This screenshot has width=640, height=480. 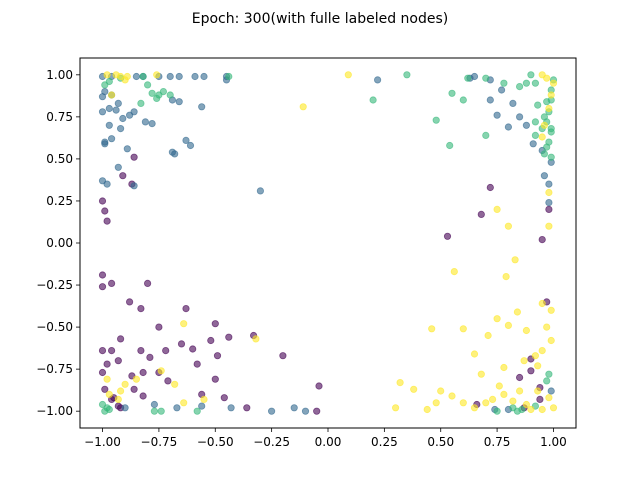 I want to click on y-tick-label: 1.00, so click(x=59, y=75).